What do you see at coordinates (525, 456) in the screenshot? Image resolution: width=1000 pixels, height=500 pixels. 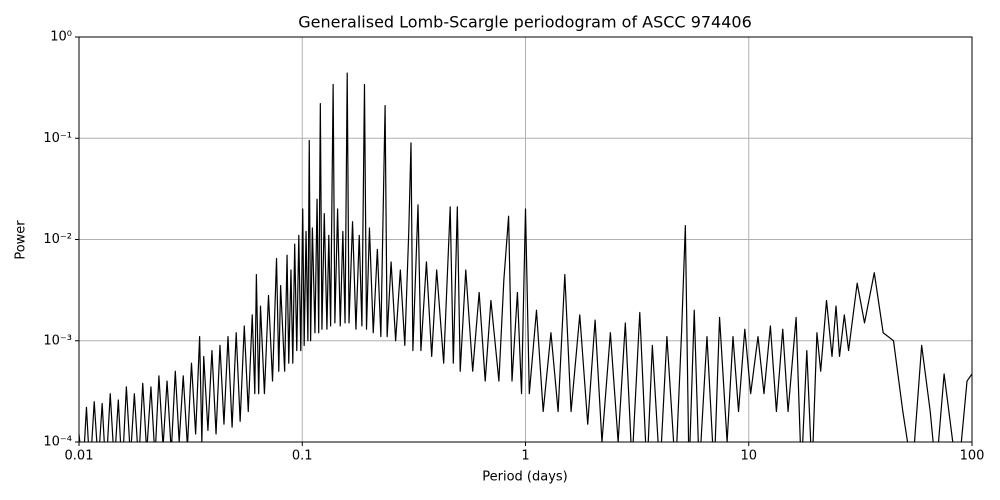 I see `x-tick-label: 1` at bounding box center [525, 456].